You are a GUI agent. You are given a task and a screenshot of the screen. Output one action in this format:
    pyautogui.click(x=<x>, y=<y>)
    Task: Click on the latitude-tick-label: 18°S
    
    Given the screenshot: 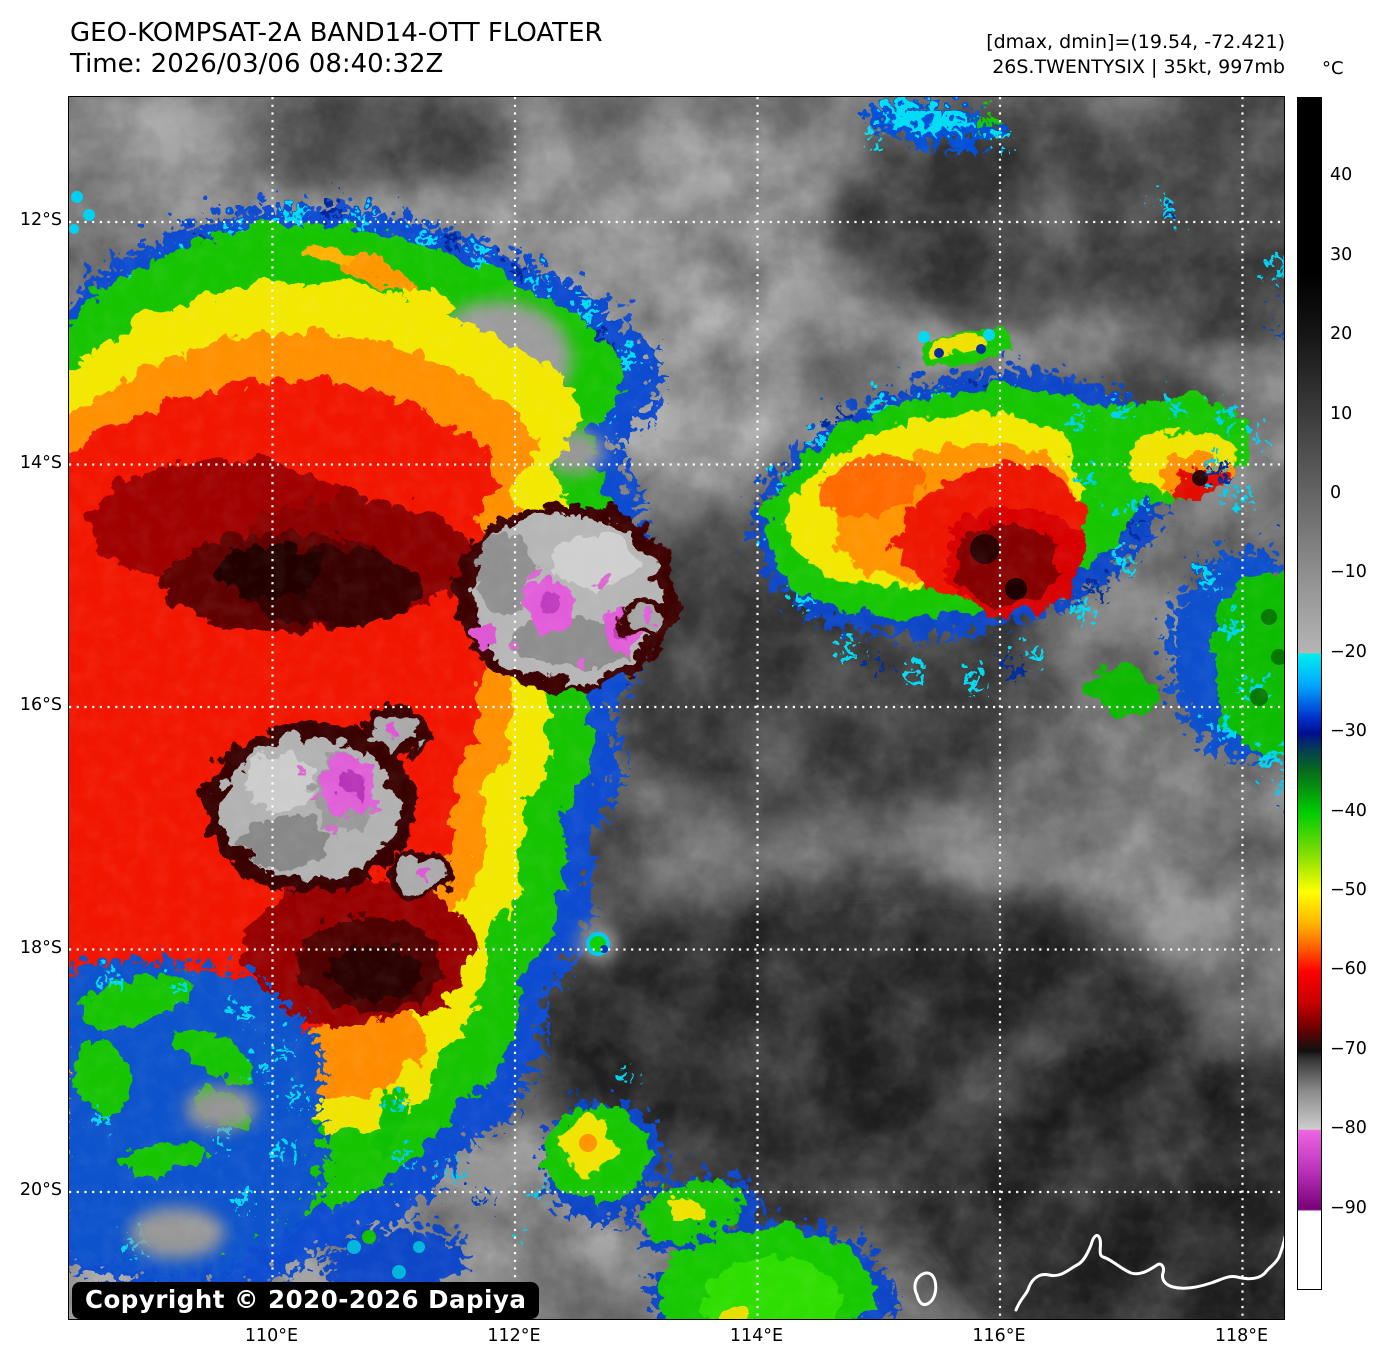 What is the action you would take?
    pyautogui.click(x=40, y=947)
    